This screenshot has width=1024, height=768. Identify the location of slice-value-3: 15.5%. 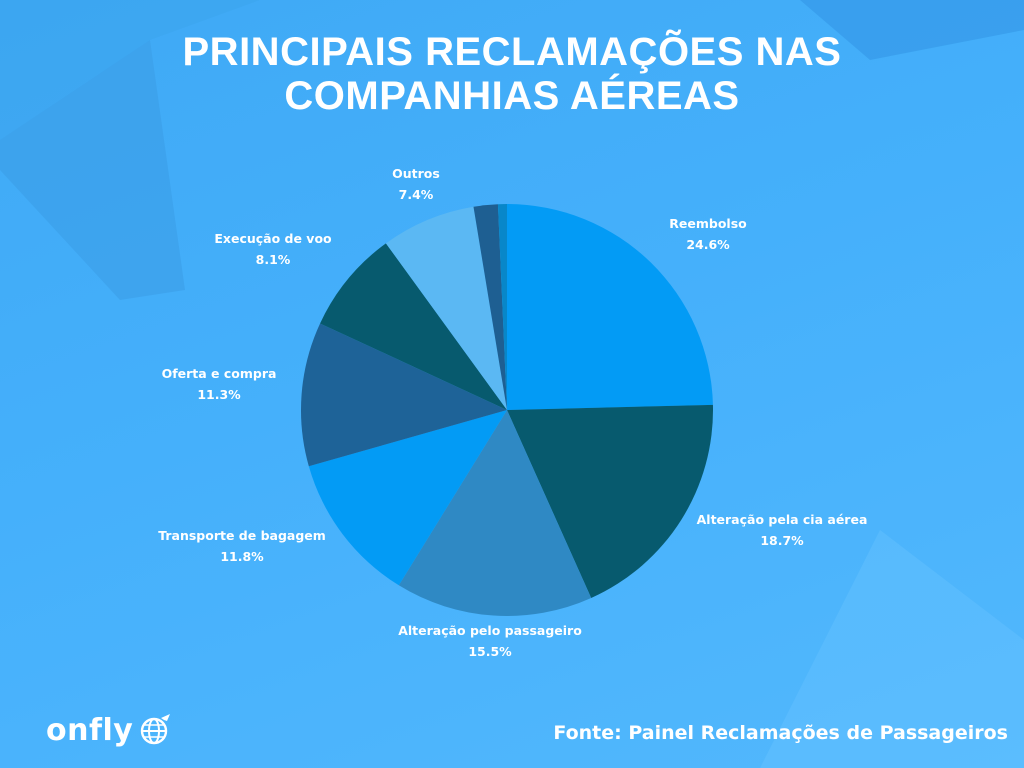
(490, 651).